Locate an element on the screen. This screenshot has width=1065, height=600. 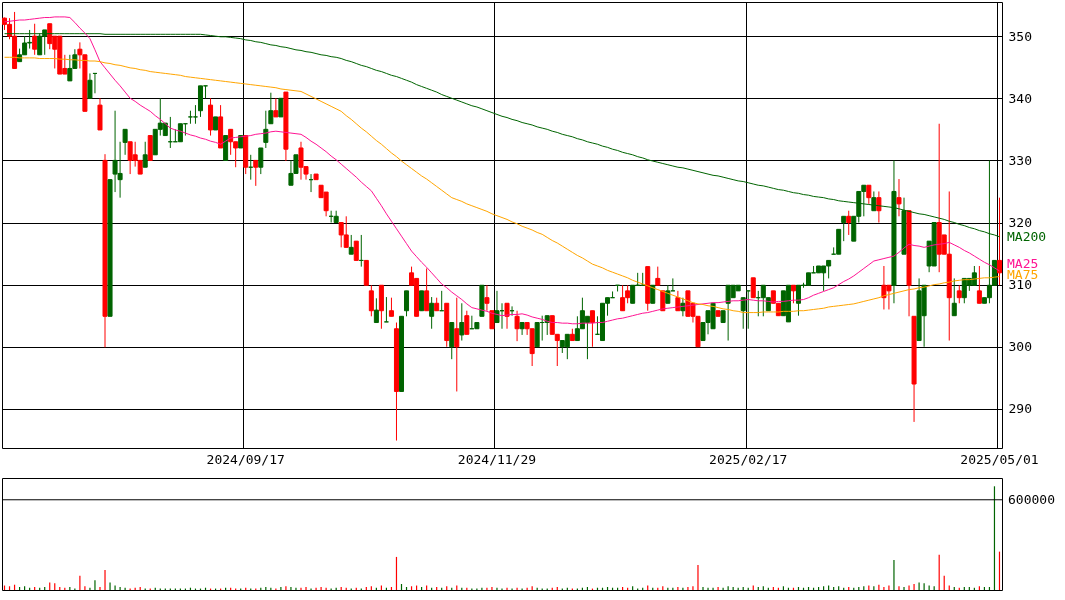
x-tick-label: 2024/09/17 is located at coordinates (245, 459).